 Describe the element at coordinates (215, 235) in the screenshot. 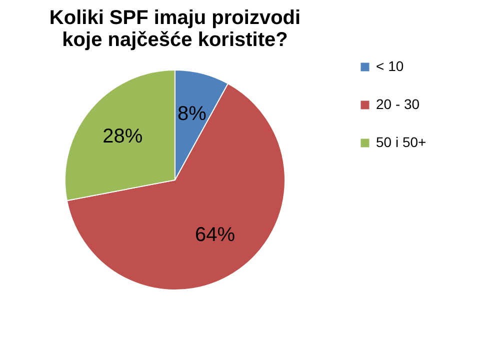

I see `data-label: 64%` at that location.